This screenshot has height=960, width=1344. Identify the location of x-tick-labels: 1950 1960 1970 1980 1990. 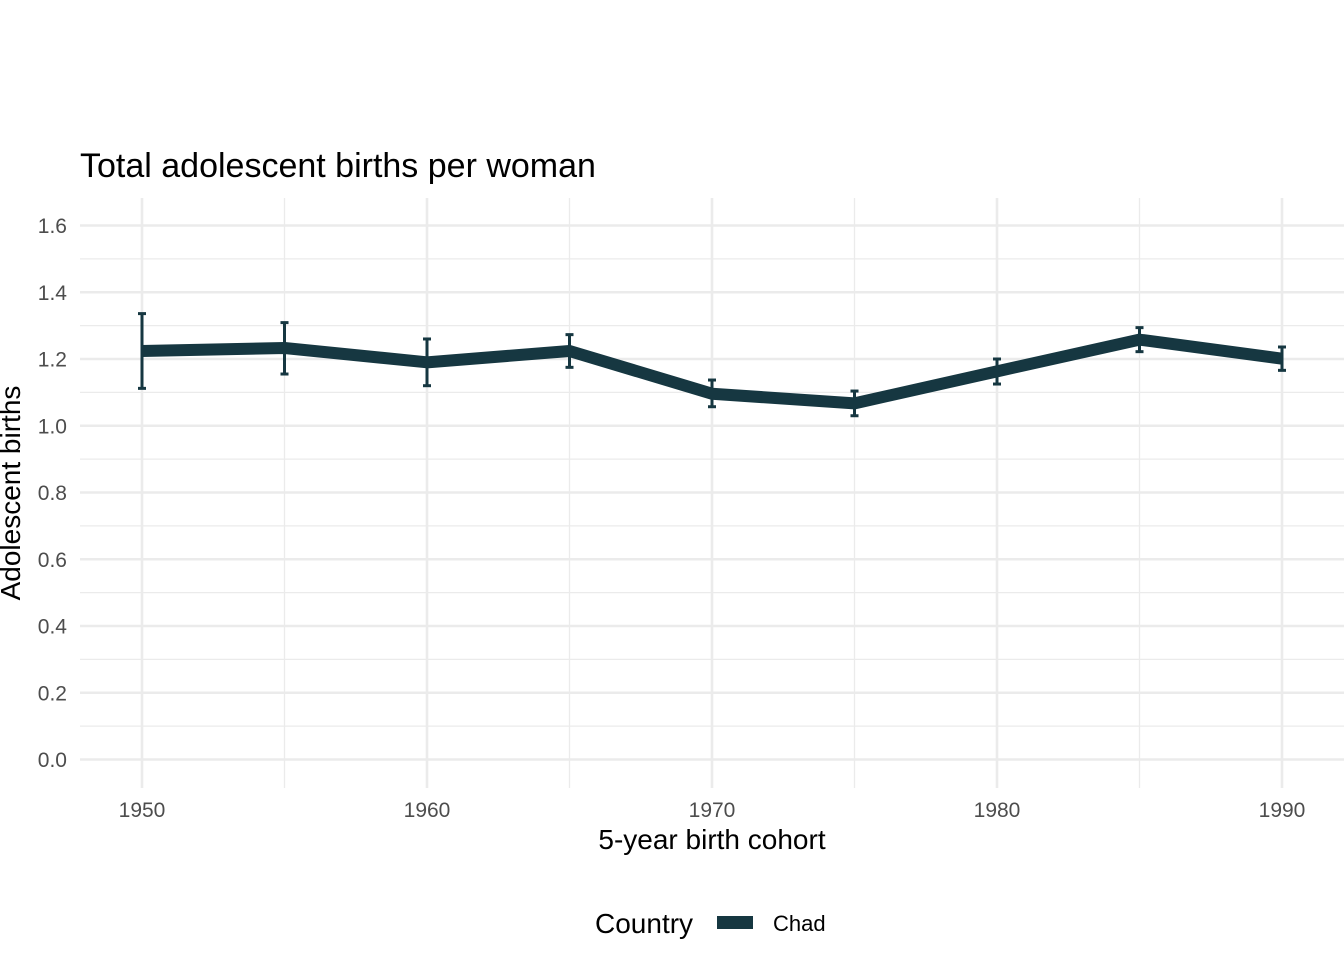
(712, 810).